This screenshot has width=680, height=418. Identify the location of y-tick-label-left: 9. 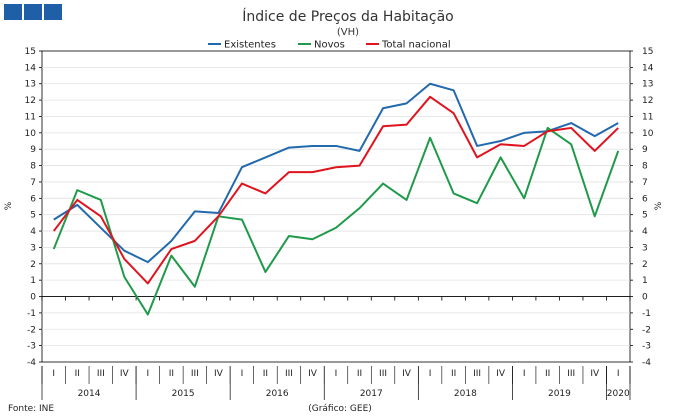
(33, 150).